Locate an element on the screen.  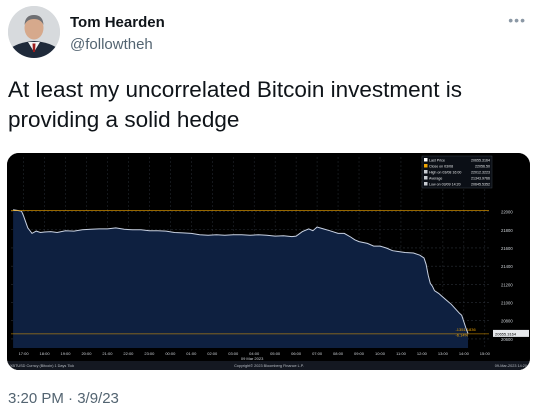
legend-label: Close on 03/08 is located at coordinates (441, 167).